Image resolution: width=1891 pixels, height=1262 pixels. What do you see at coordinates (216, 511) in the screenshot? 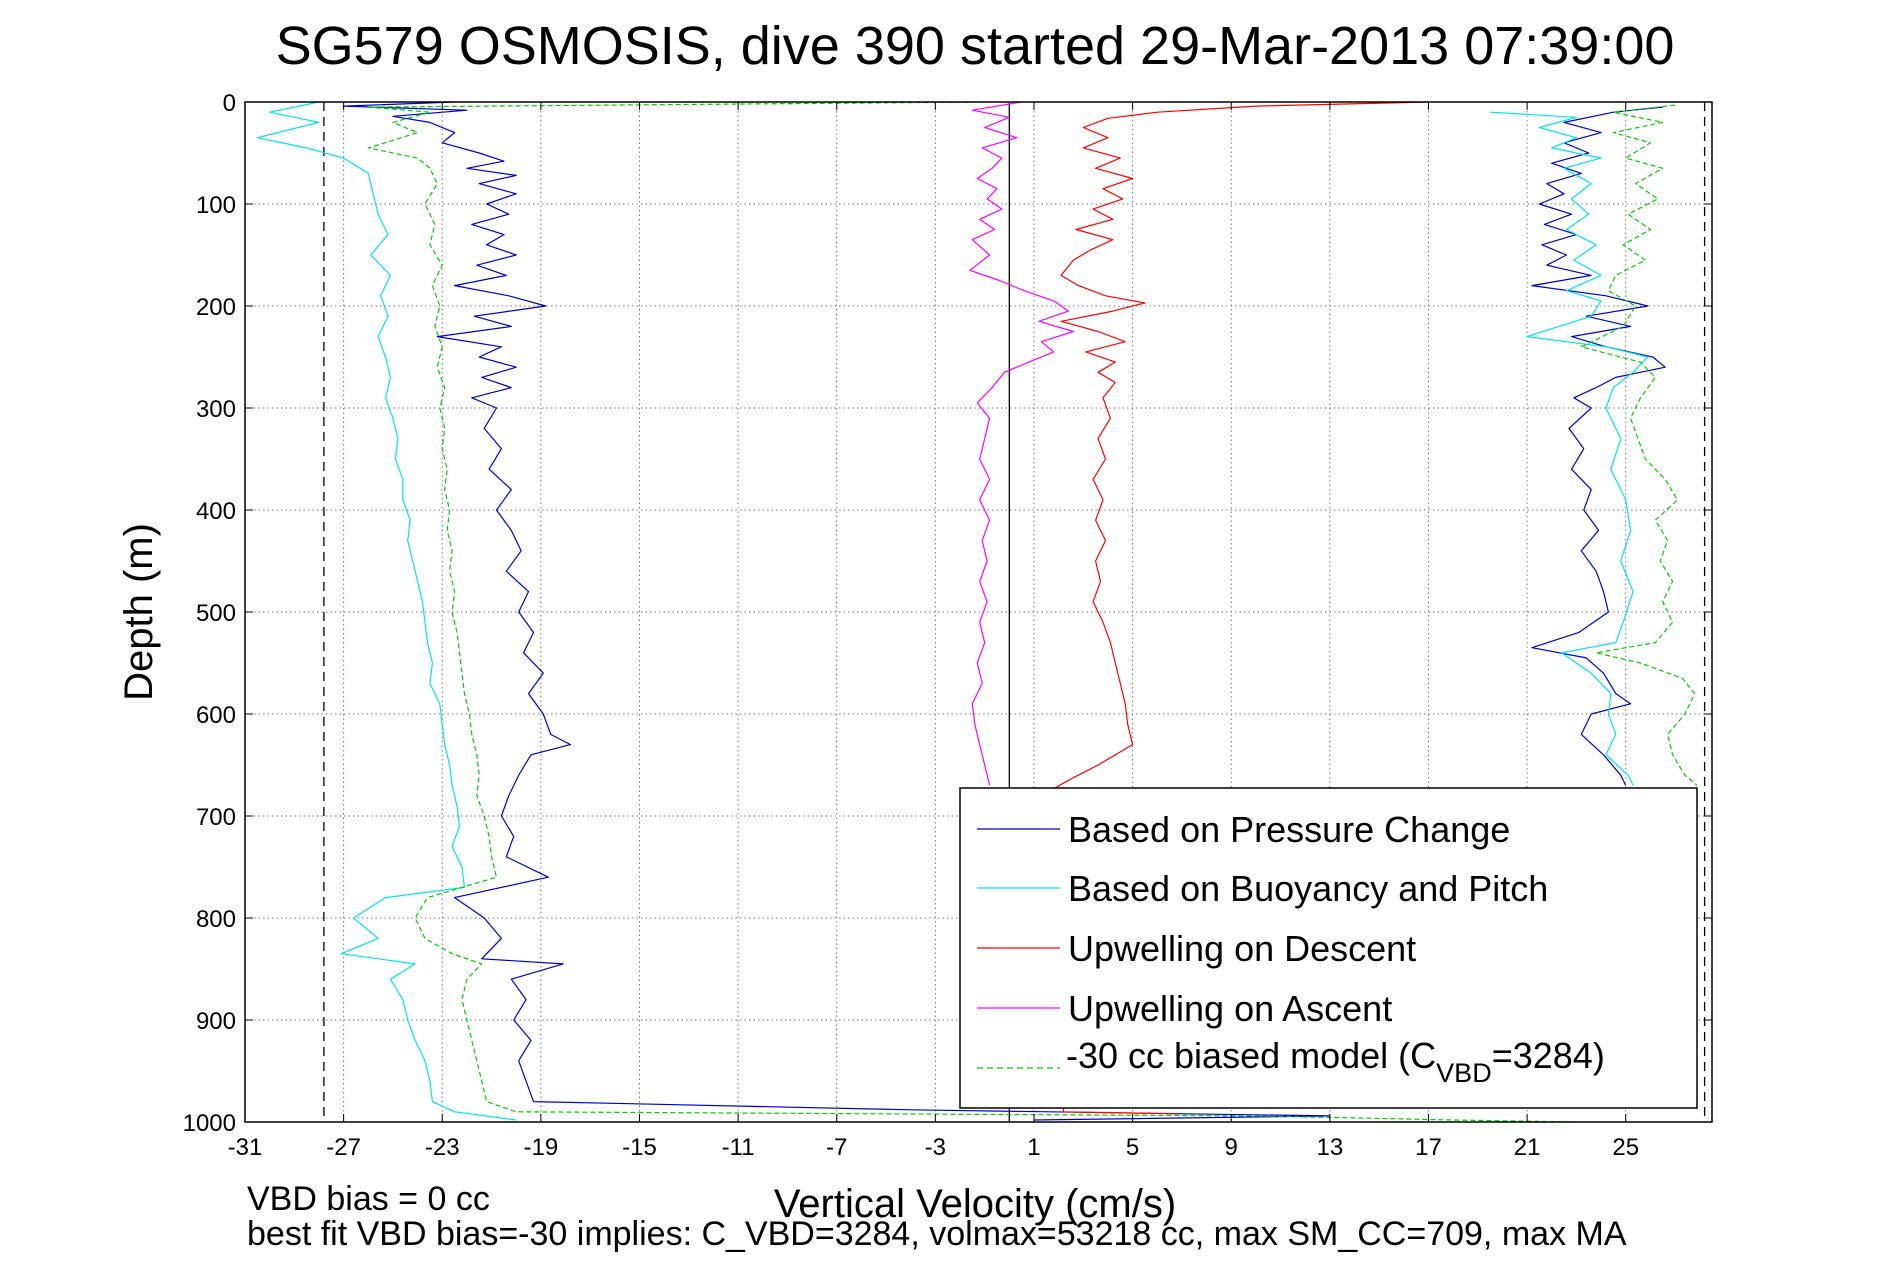
I see `y-tick-label: 400` at bounding box center [216, 511].